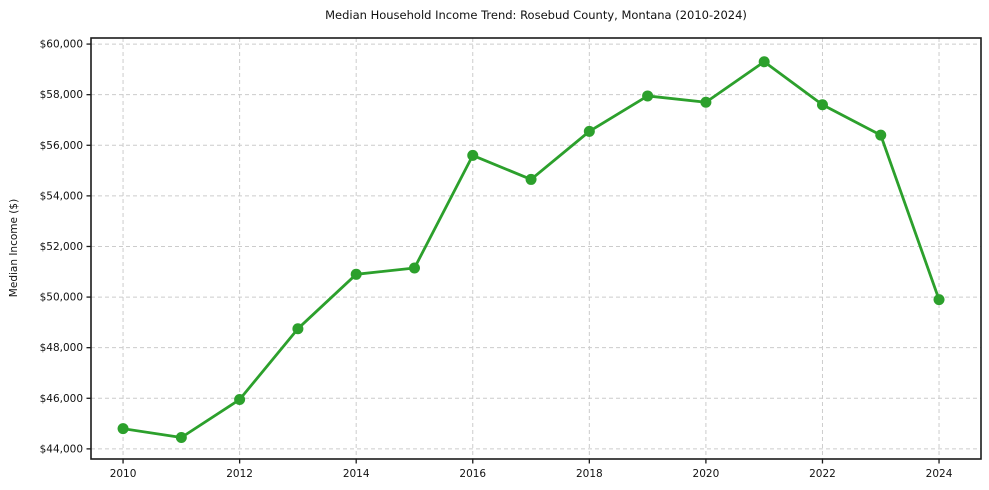  What do you see at coordinates (61, 449) in the screenshot?
I see `y-tick-label: $44,000` at bounding box center [61, 449].